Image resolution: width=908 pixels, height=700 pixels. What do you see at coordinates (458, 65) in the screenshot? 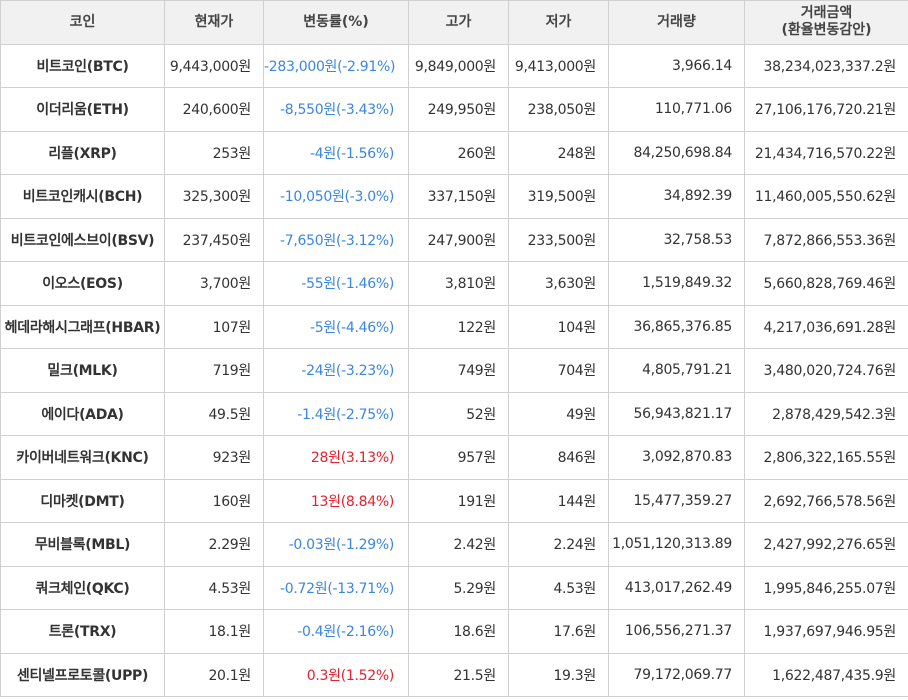
I see `high-price: 9,849,000원` at bounding box center [458, 65].